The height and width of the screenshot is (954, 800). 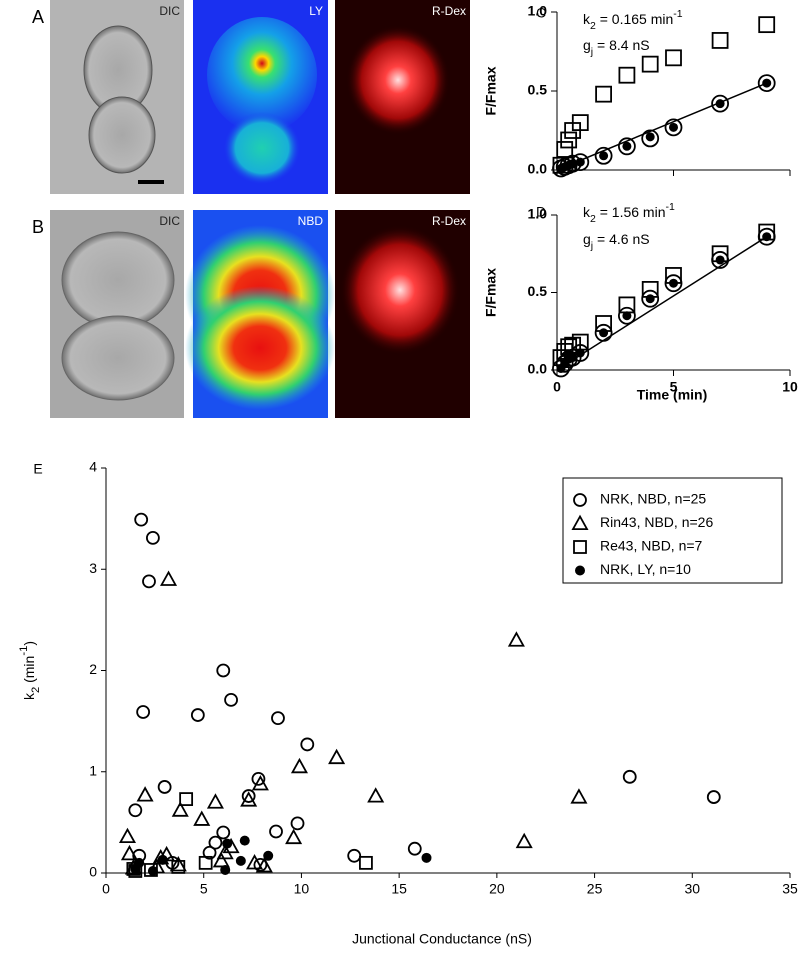 What do you see at coordinates (491, 292) in the screenshot?
I see `y-axis-label: F/Fmax` at bounding box center [491, 292].